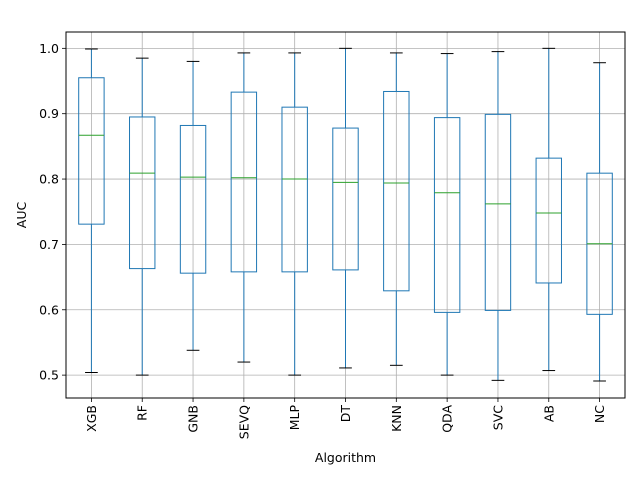 This screenshot has width=640, height=480. What do you see at coordinates (243, 422) in the screenshot?
I see `x-tick-label: SEVQ` at bounding box center [243, 422].